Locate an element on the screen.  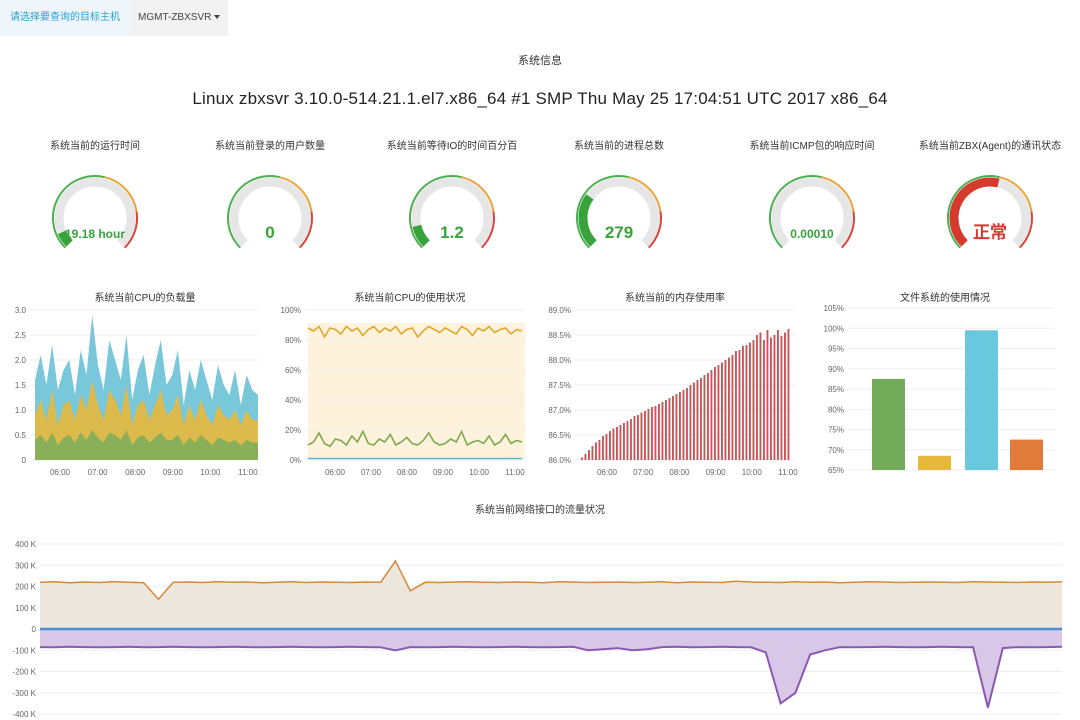
y-tick-label: 90% is located at coordinates (836, 369).